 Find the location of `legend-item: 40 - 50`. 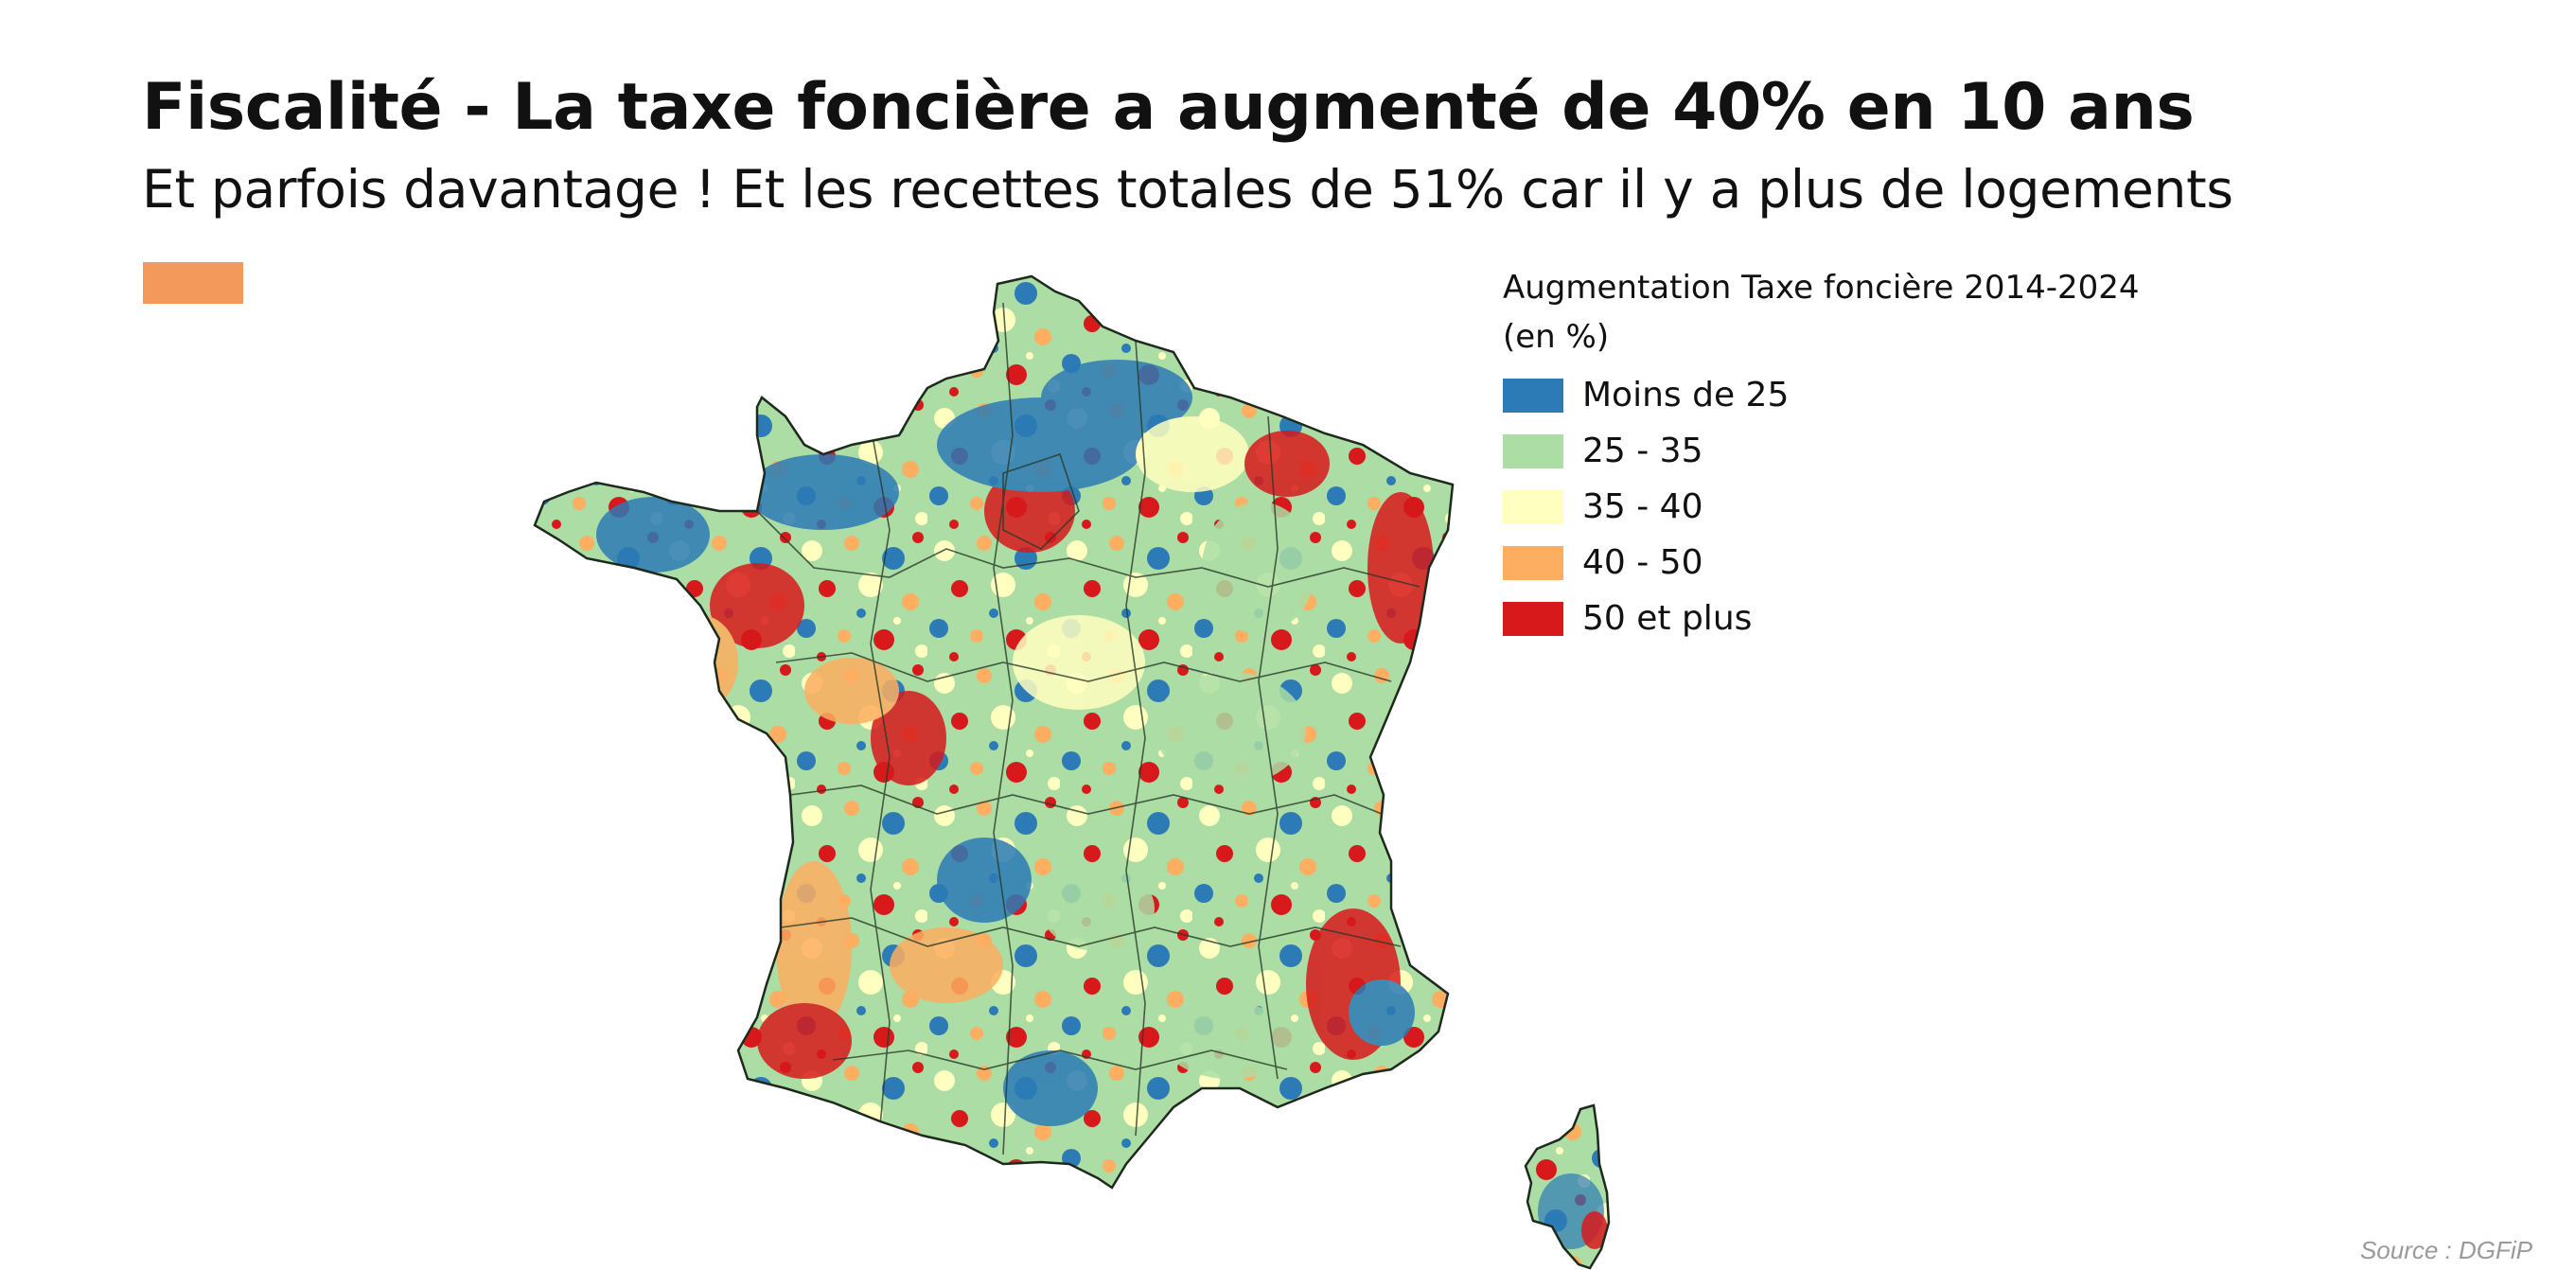

legend-item: 40 - 50 is located at coordinates (1821, 563).